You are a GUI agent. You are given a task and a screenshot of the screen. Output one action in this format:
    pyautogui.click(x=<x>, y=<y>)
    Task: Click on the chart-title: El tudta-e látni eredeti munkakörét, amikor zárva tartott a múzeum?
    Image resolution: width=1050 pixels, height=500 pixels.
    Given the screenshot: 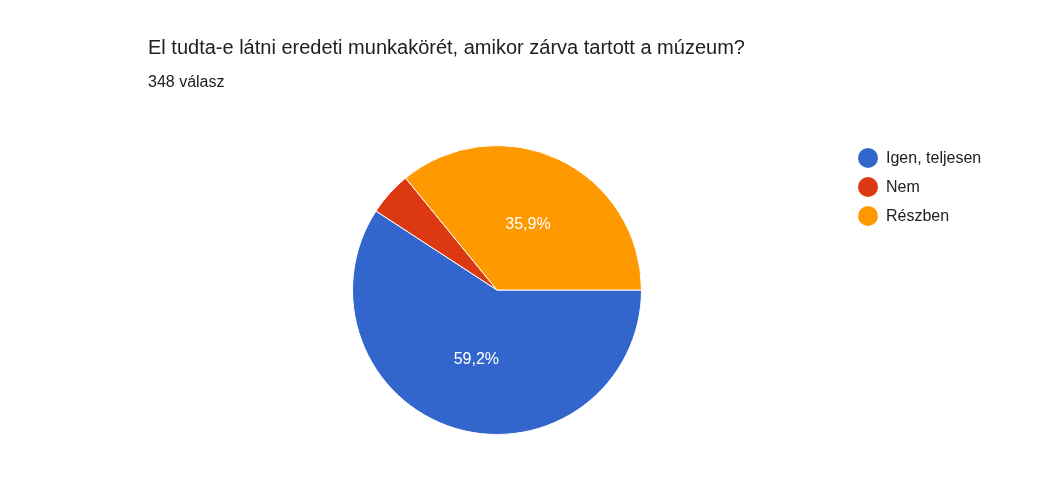 What is the action you would take?
    pyautogui.click(x=446, y=47)
    